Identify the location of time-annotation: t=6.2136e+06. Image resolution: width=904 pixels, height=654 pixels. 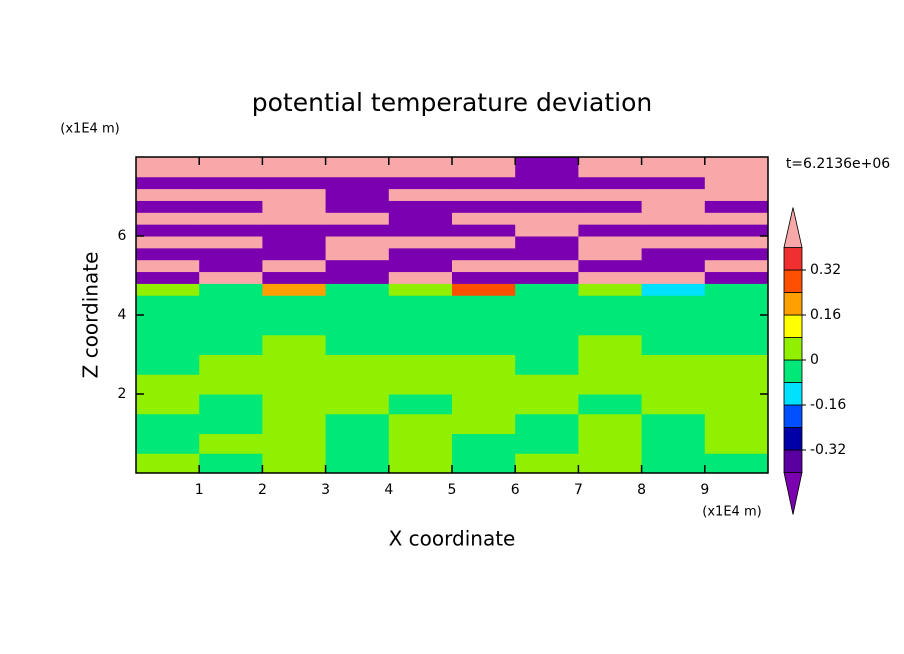
(838, 164).